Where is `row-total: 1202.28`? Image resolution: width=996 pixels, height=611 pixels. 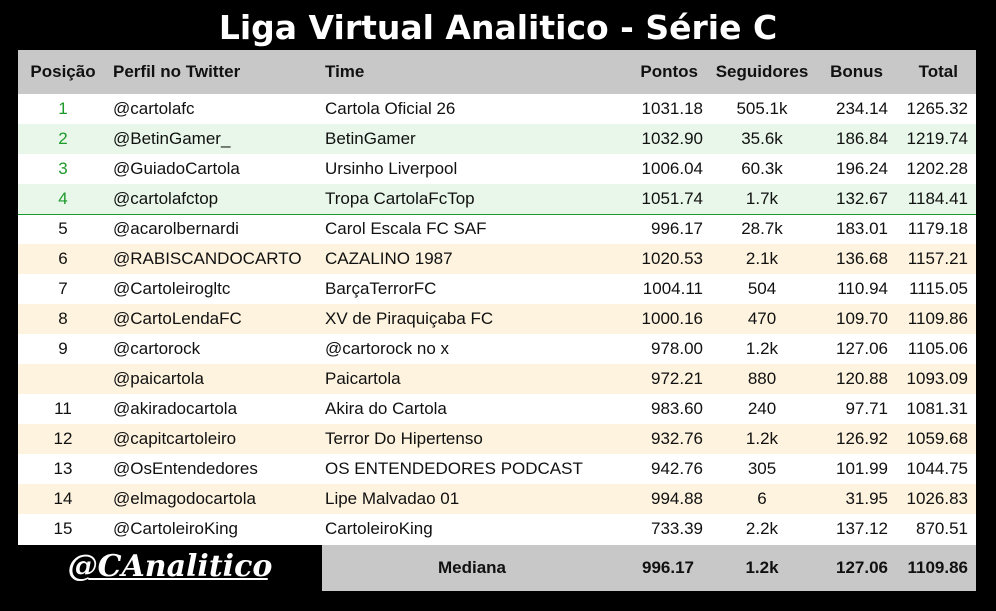 row-total: 1202.28 is located at coordinates (937, 168).